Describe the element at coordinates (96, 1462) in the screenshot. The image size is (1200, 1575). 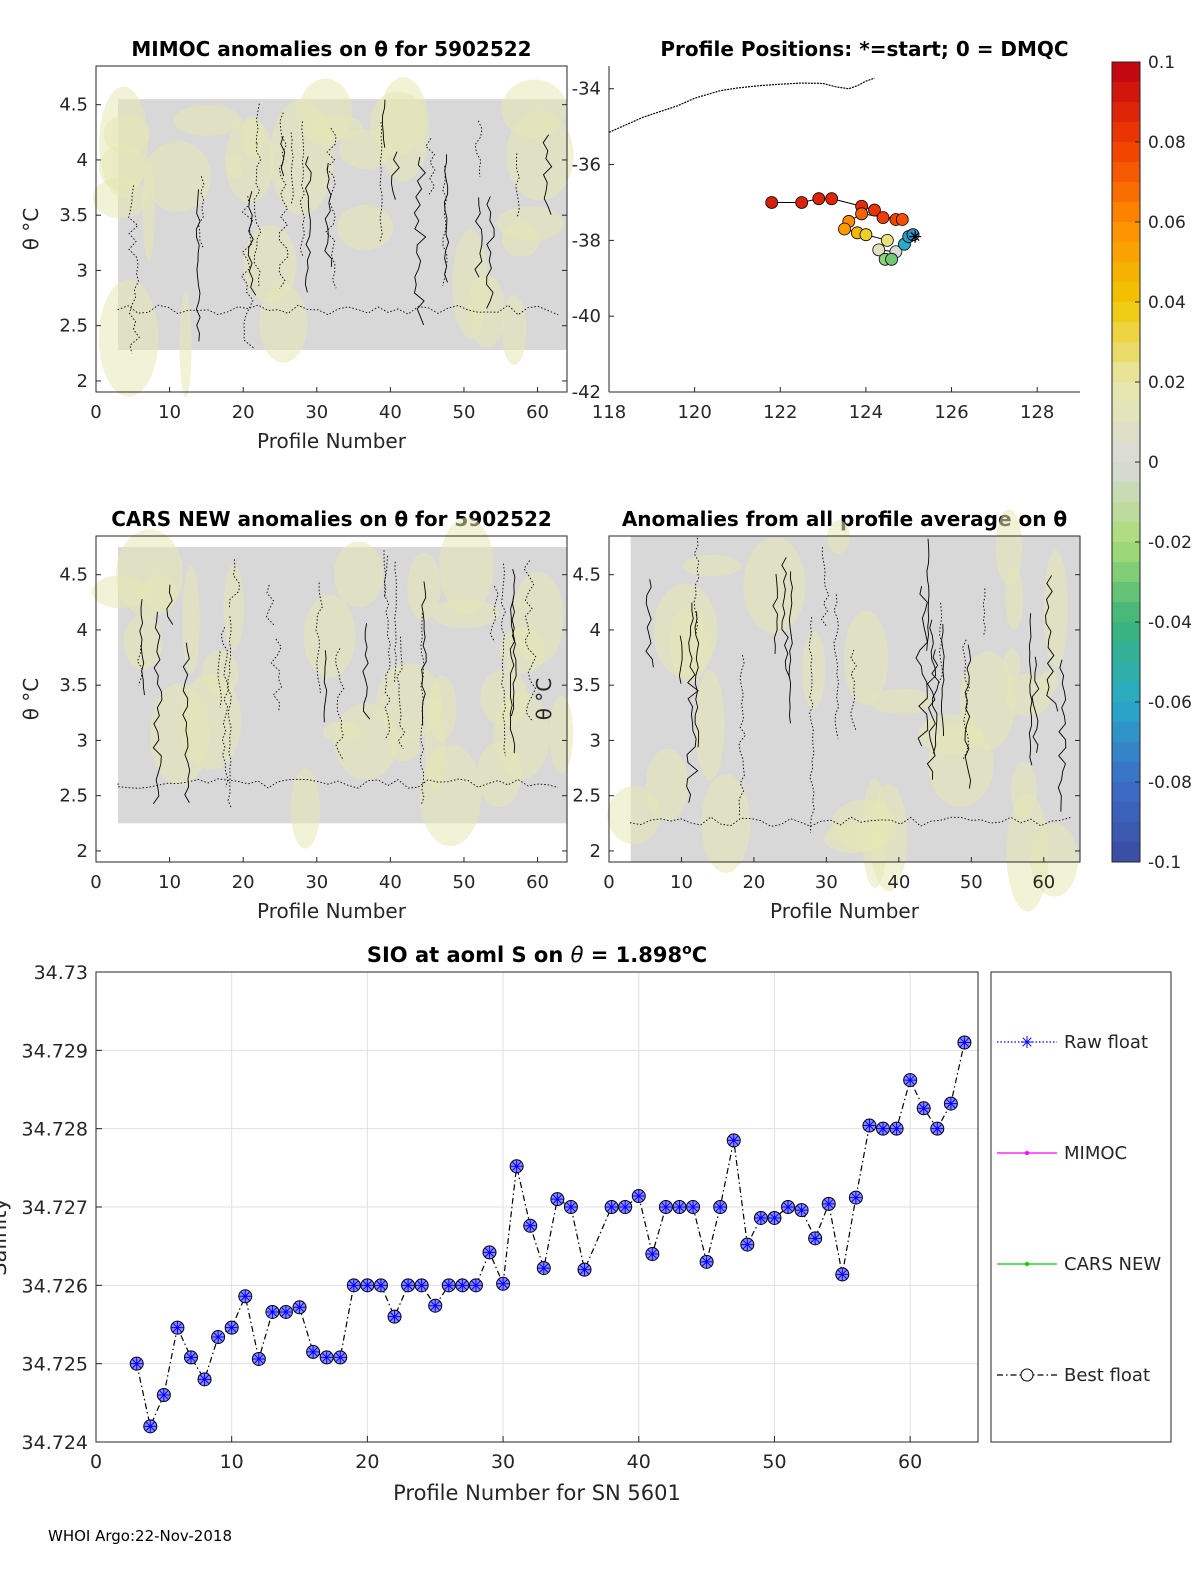
I see `salinity-xtick-label: 0` at that location.